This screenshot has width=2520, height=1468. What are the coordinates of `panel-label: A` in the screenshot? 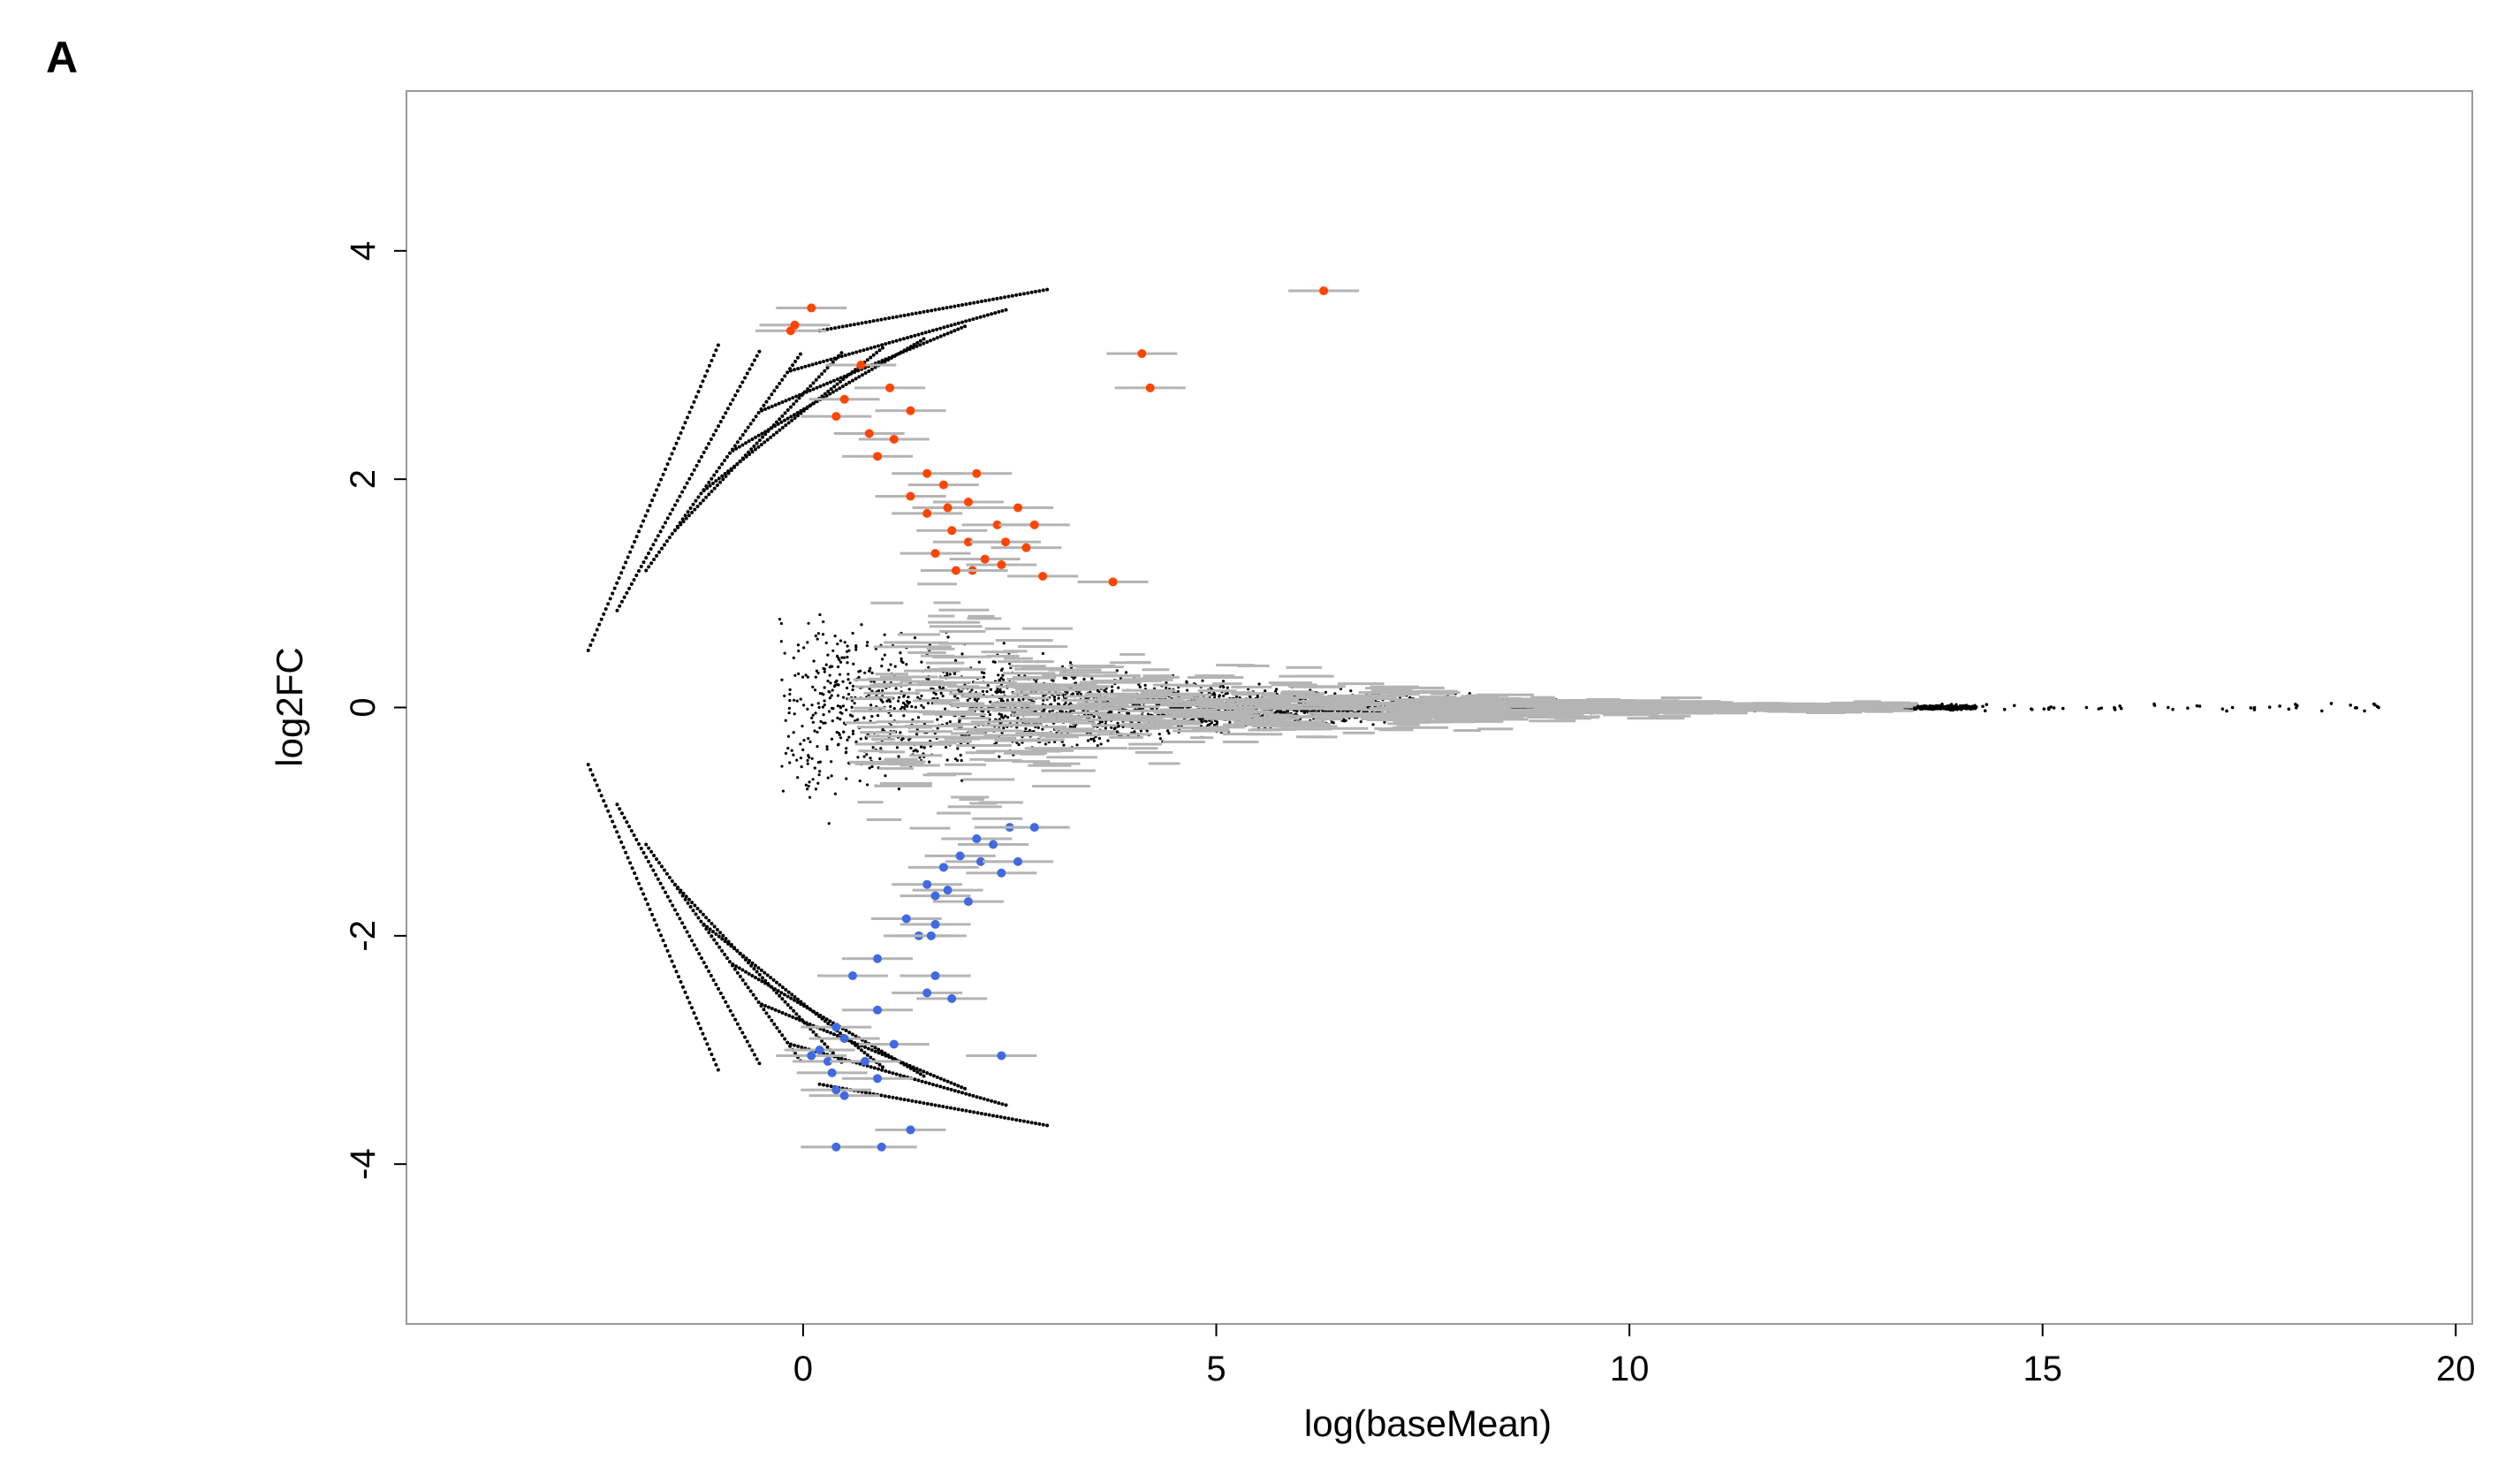 It's located at (63, 57).